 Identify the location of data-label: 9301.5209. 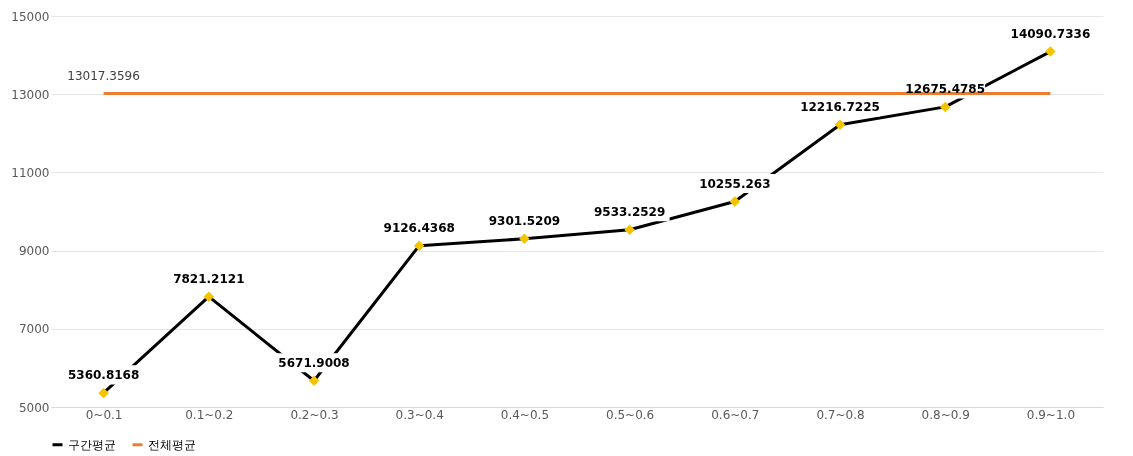
(524, 220).